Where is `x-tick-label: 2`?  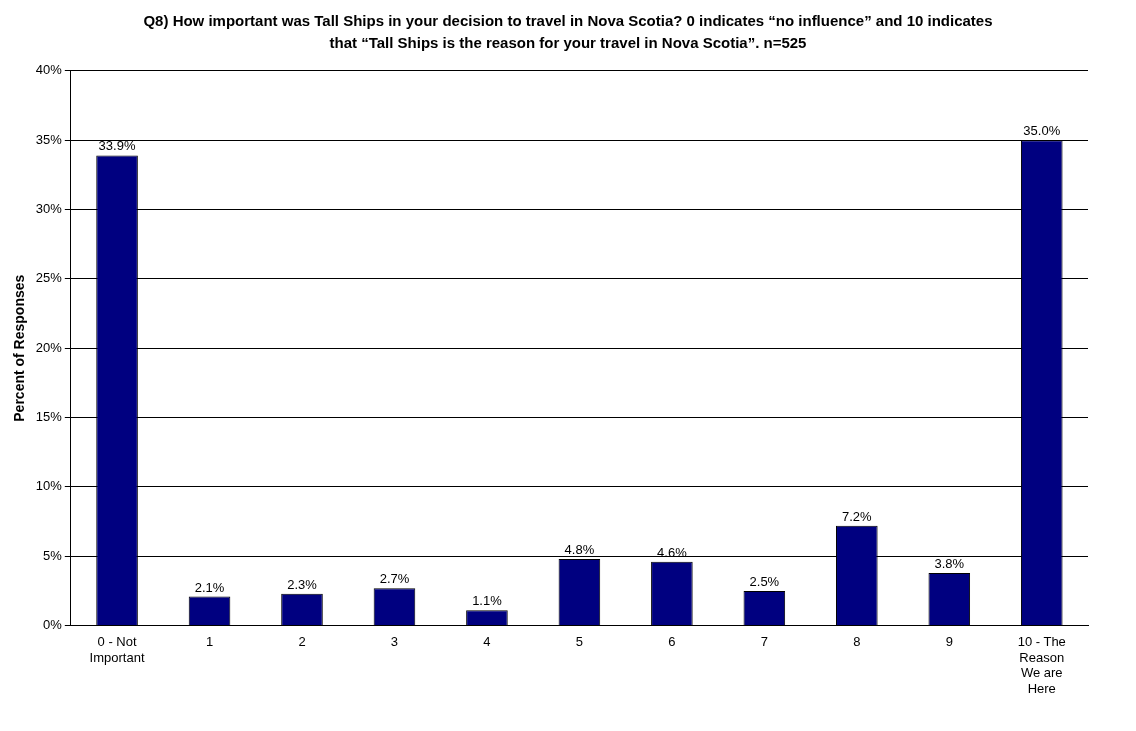 x-tick-label: 2 is located at coordinates (302, 641).